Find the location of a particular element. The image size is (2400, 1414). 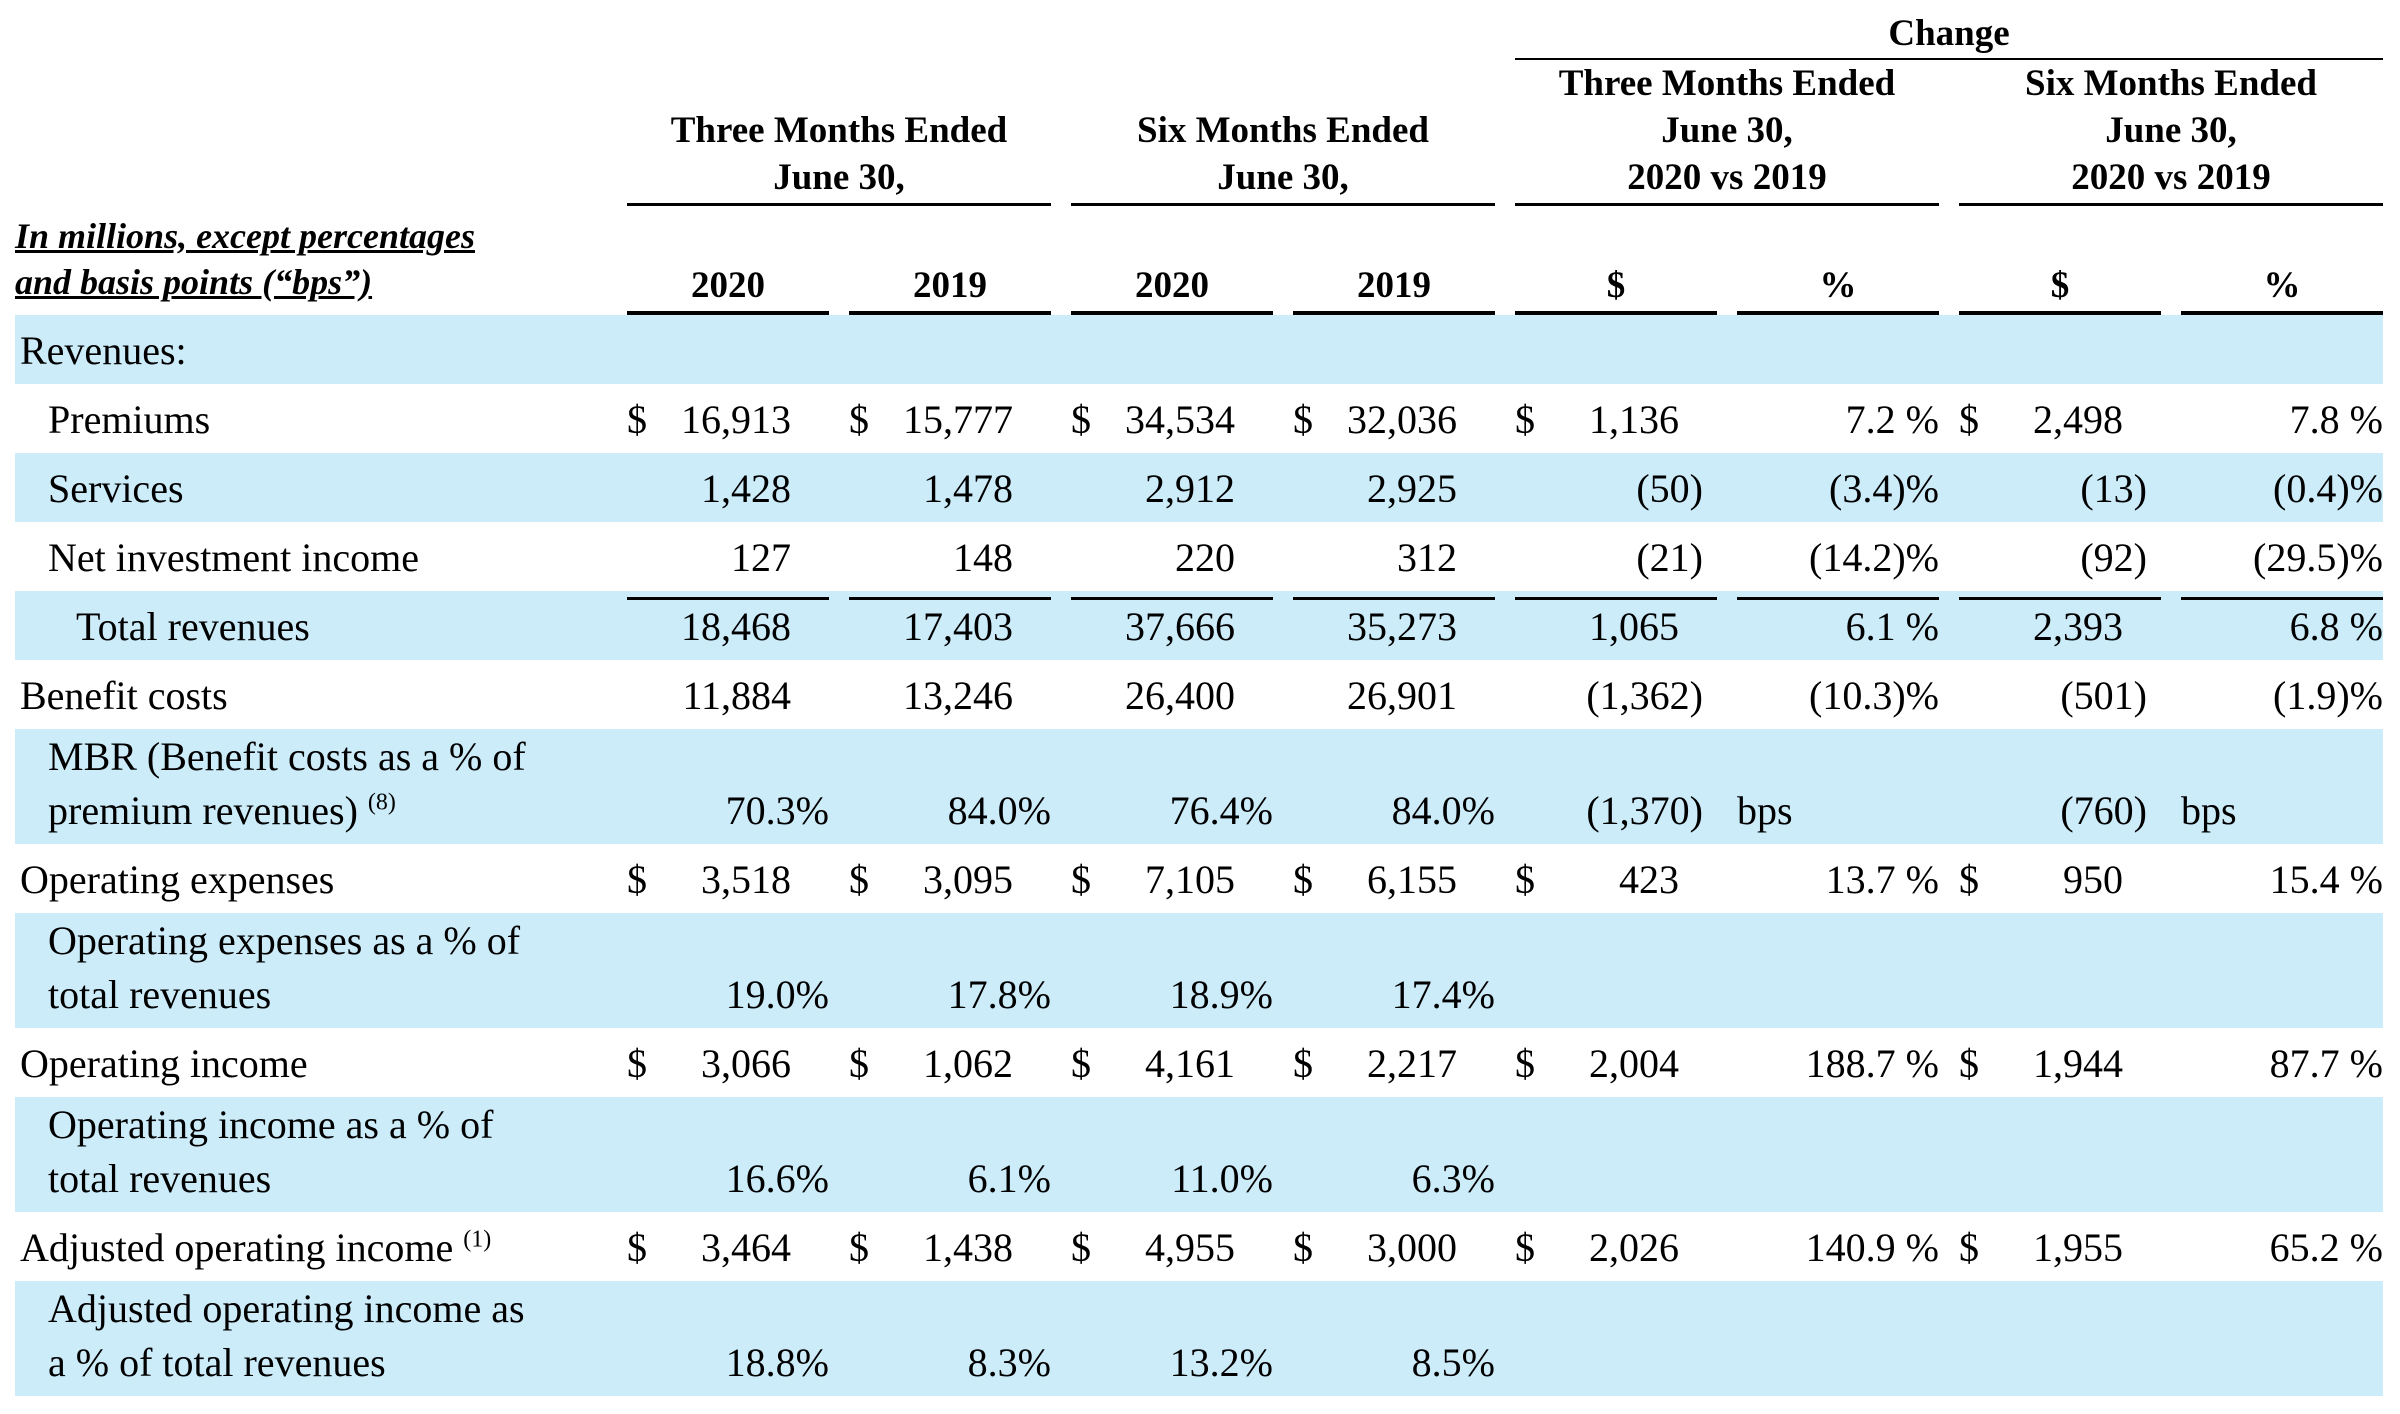

column-header-label: $ is located at coordinates (2060, 288).